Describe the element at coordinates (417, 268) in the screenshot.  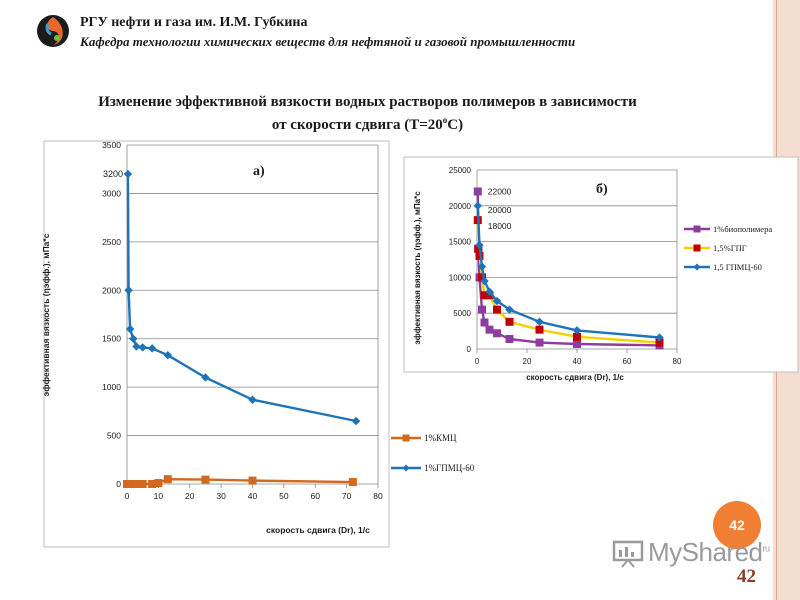
I see `chart2-y-axis-label: эффективная вязкость (ηэфф.), мПа*с` at that location.